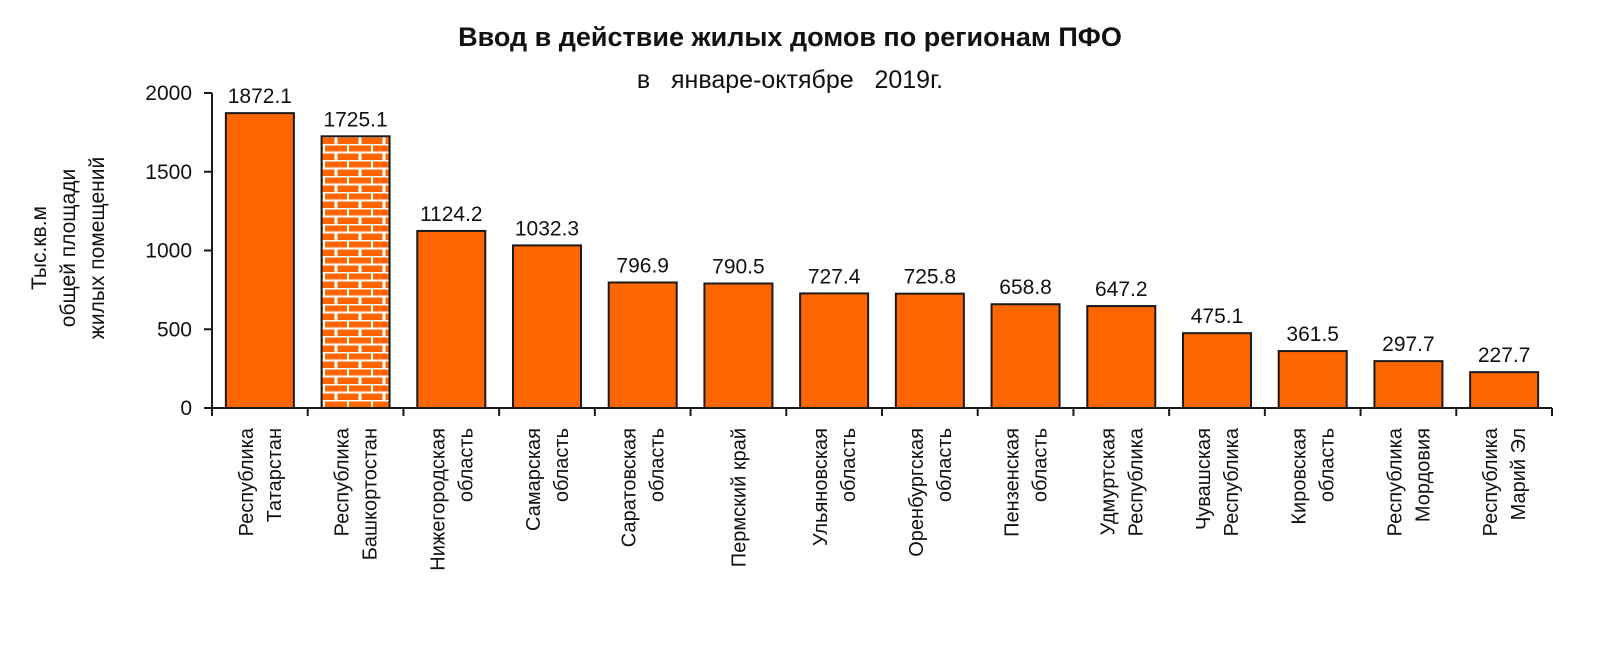 Image resolution: width=1600 pixels, height=664 pixels. I want to click on category-label: Оренбургская область, so click(931, 492).